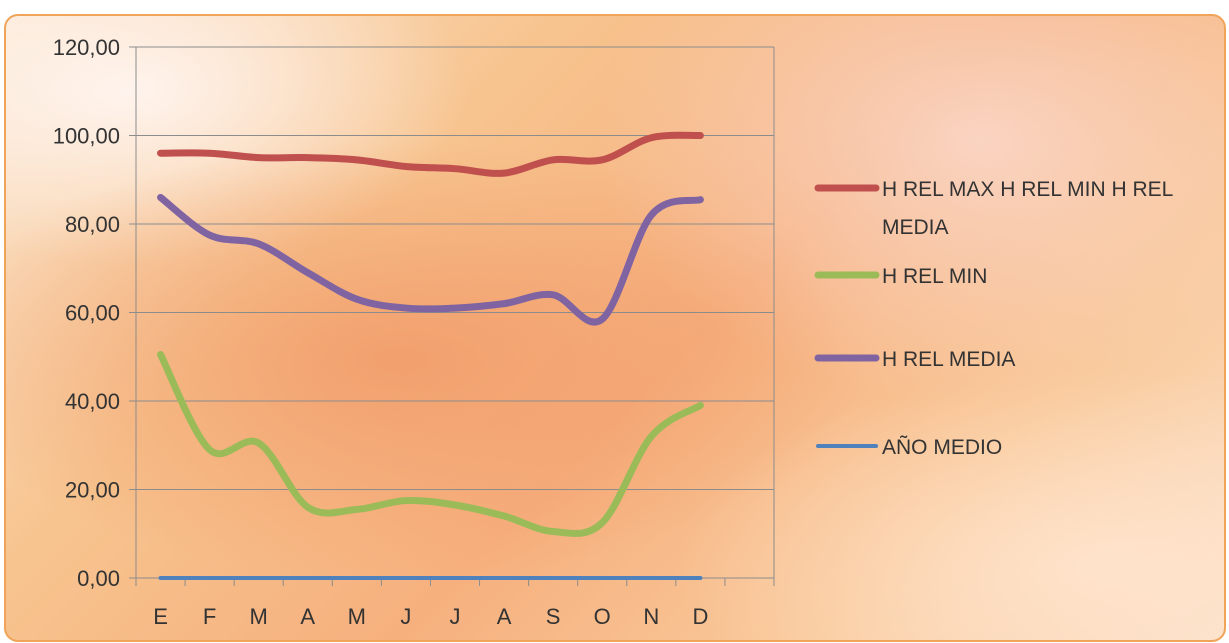 The image size is (1229, 643). Describe the element at coordinates (92, 490) in the screenshot. I see `y-tick-label: 20,00` at that location.